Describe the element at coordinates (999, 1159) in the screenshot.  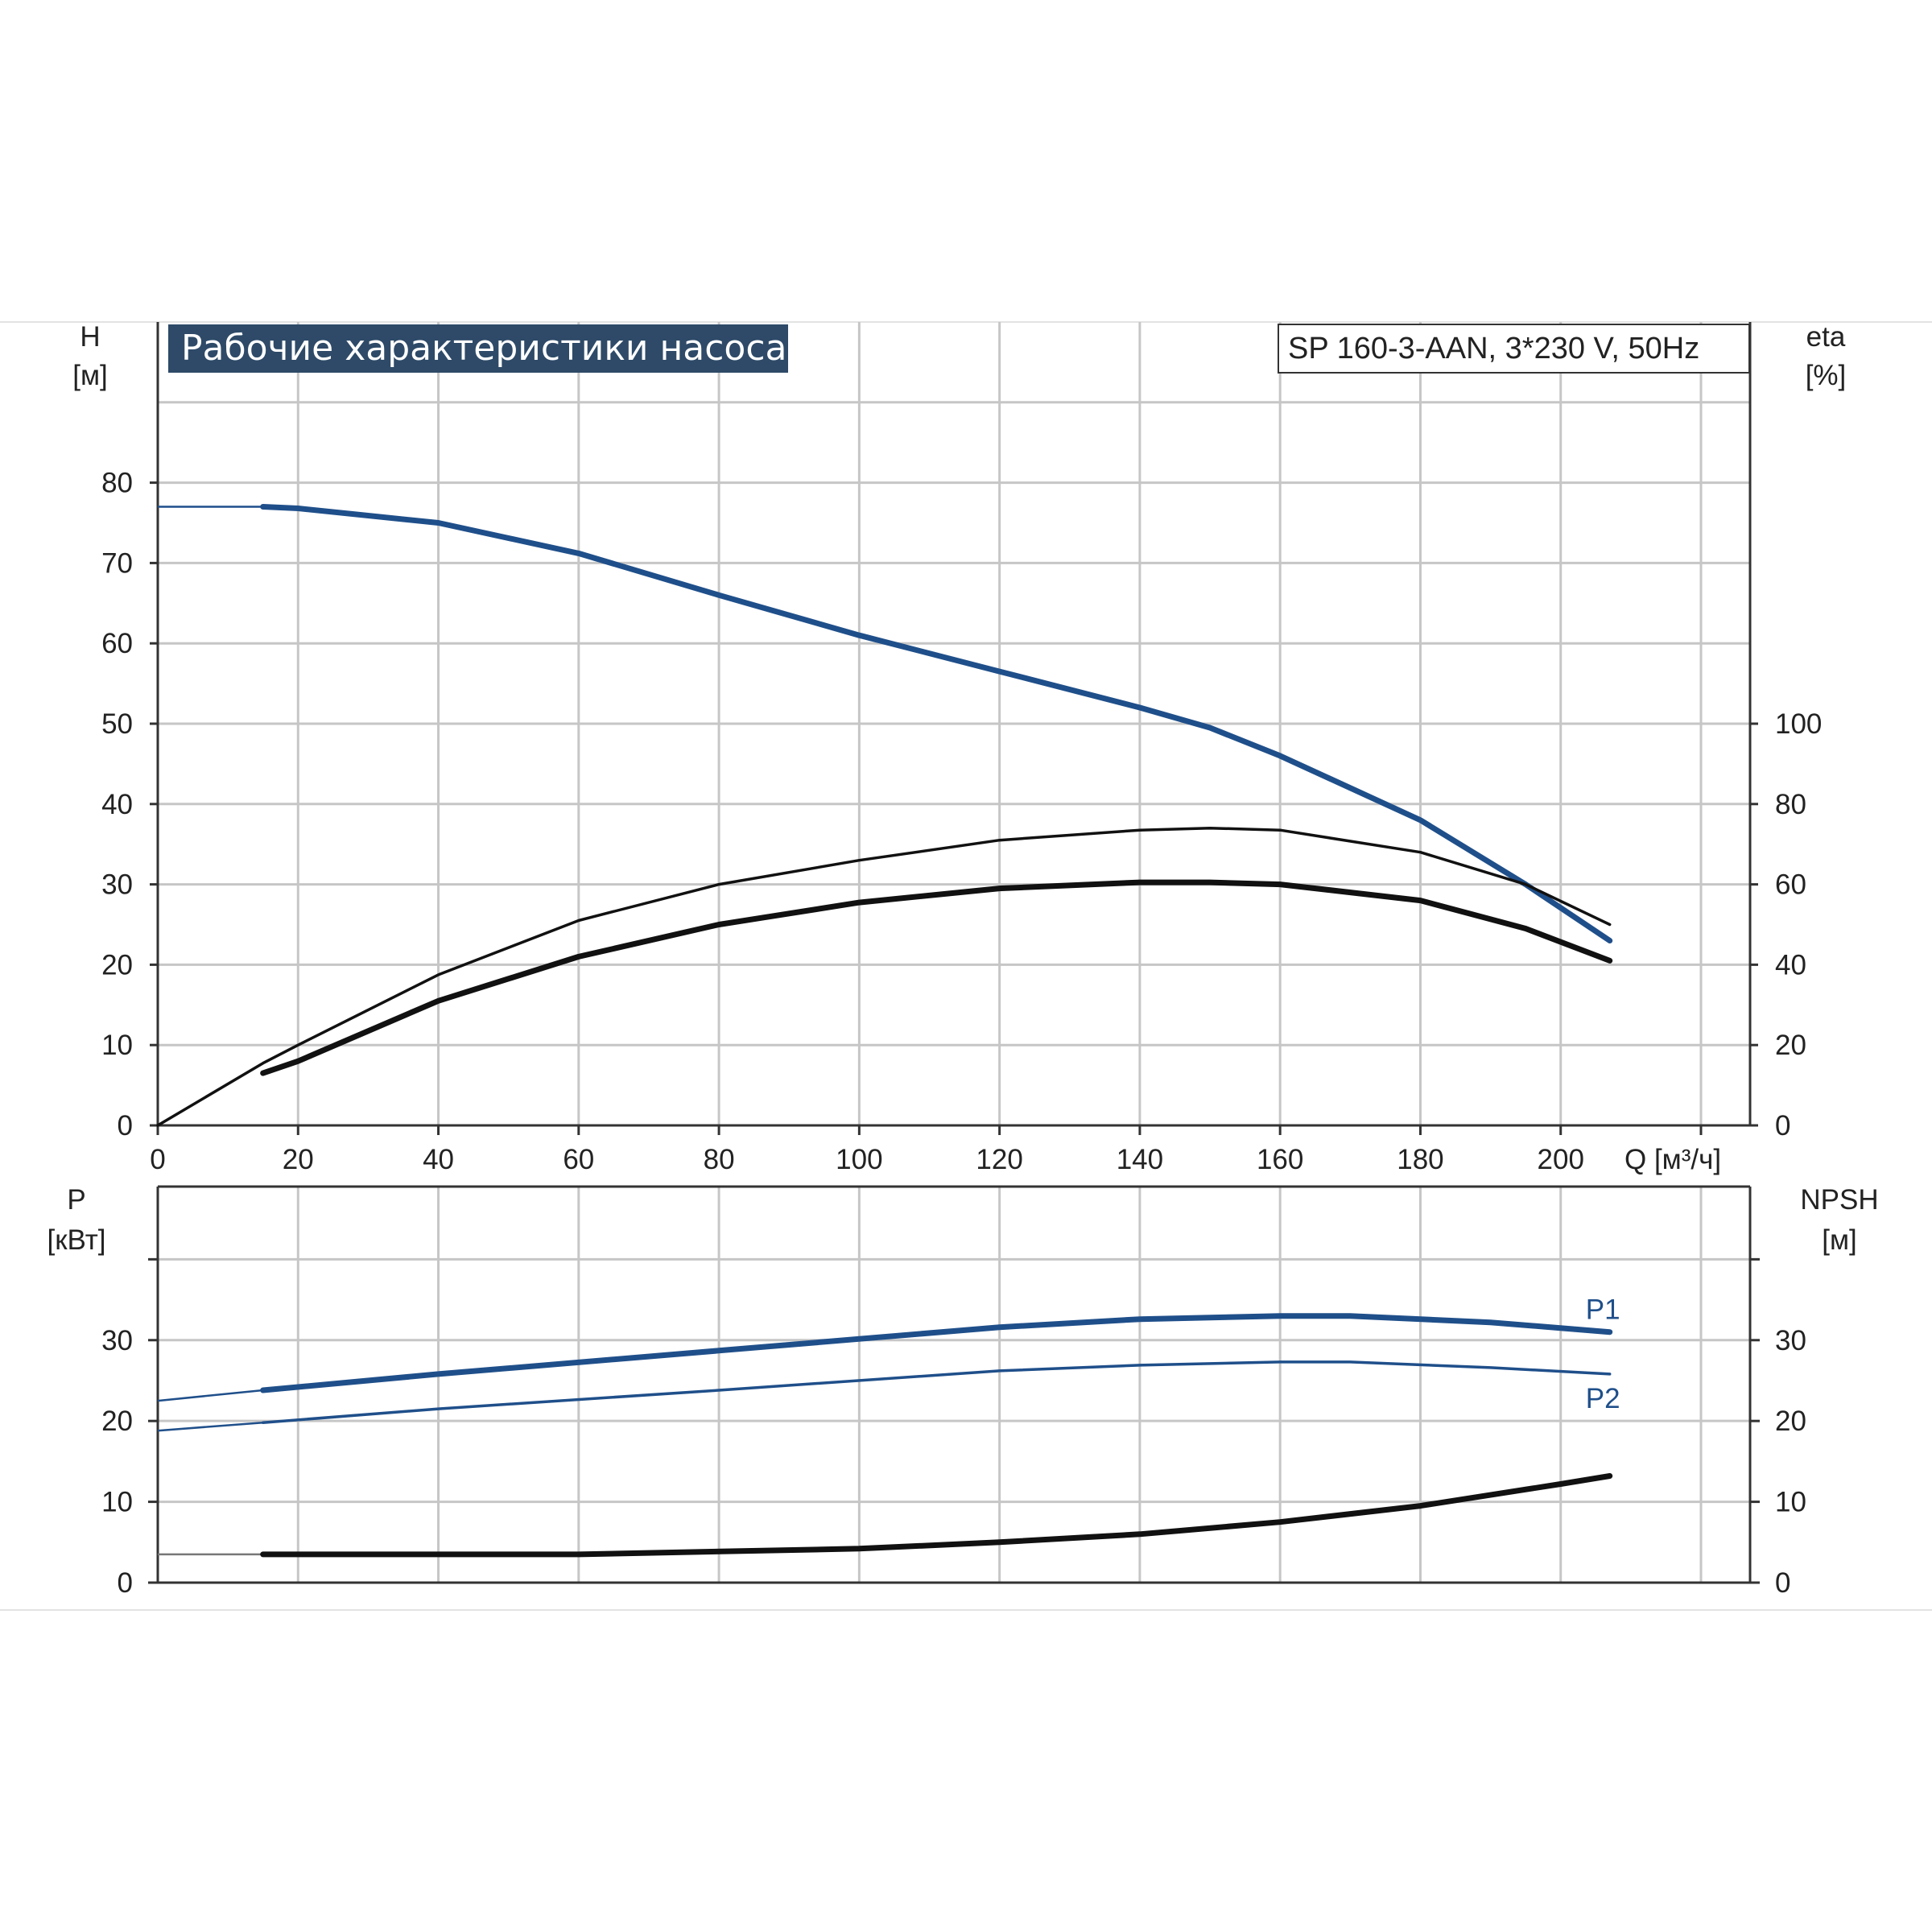
I see `top-x-tick-label: 120` at that location.